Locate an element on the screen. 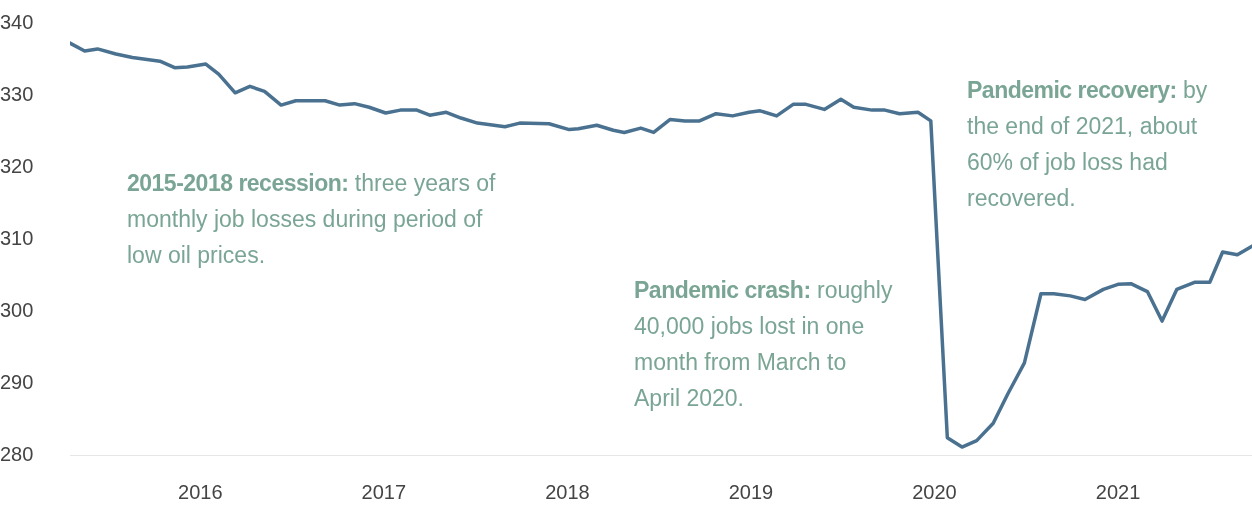 The height and width of the screenshot is (508, 1252). x-tick-label: 2017 is located at coordinates (384, 491).